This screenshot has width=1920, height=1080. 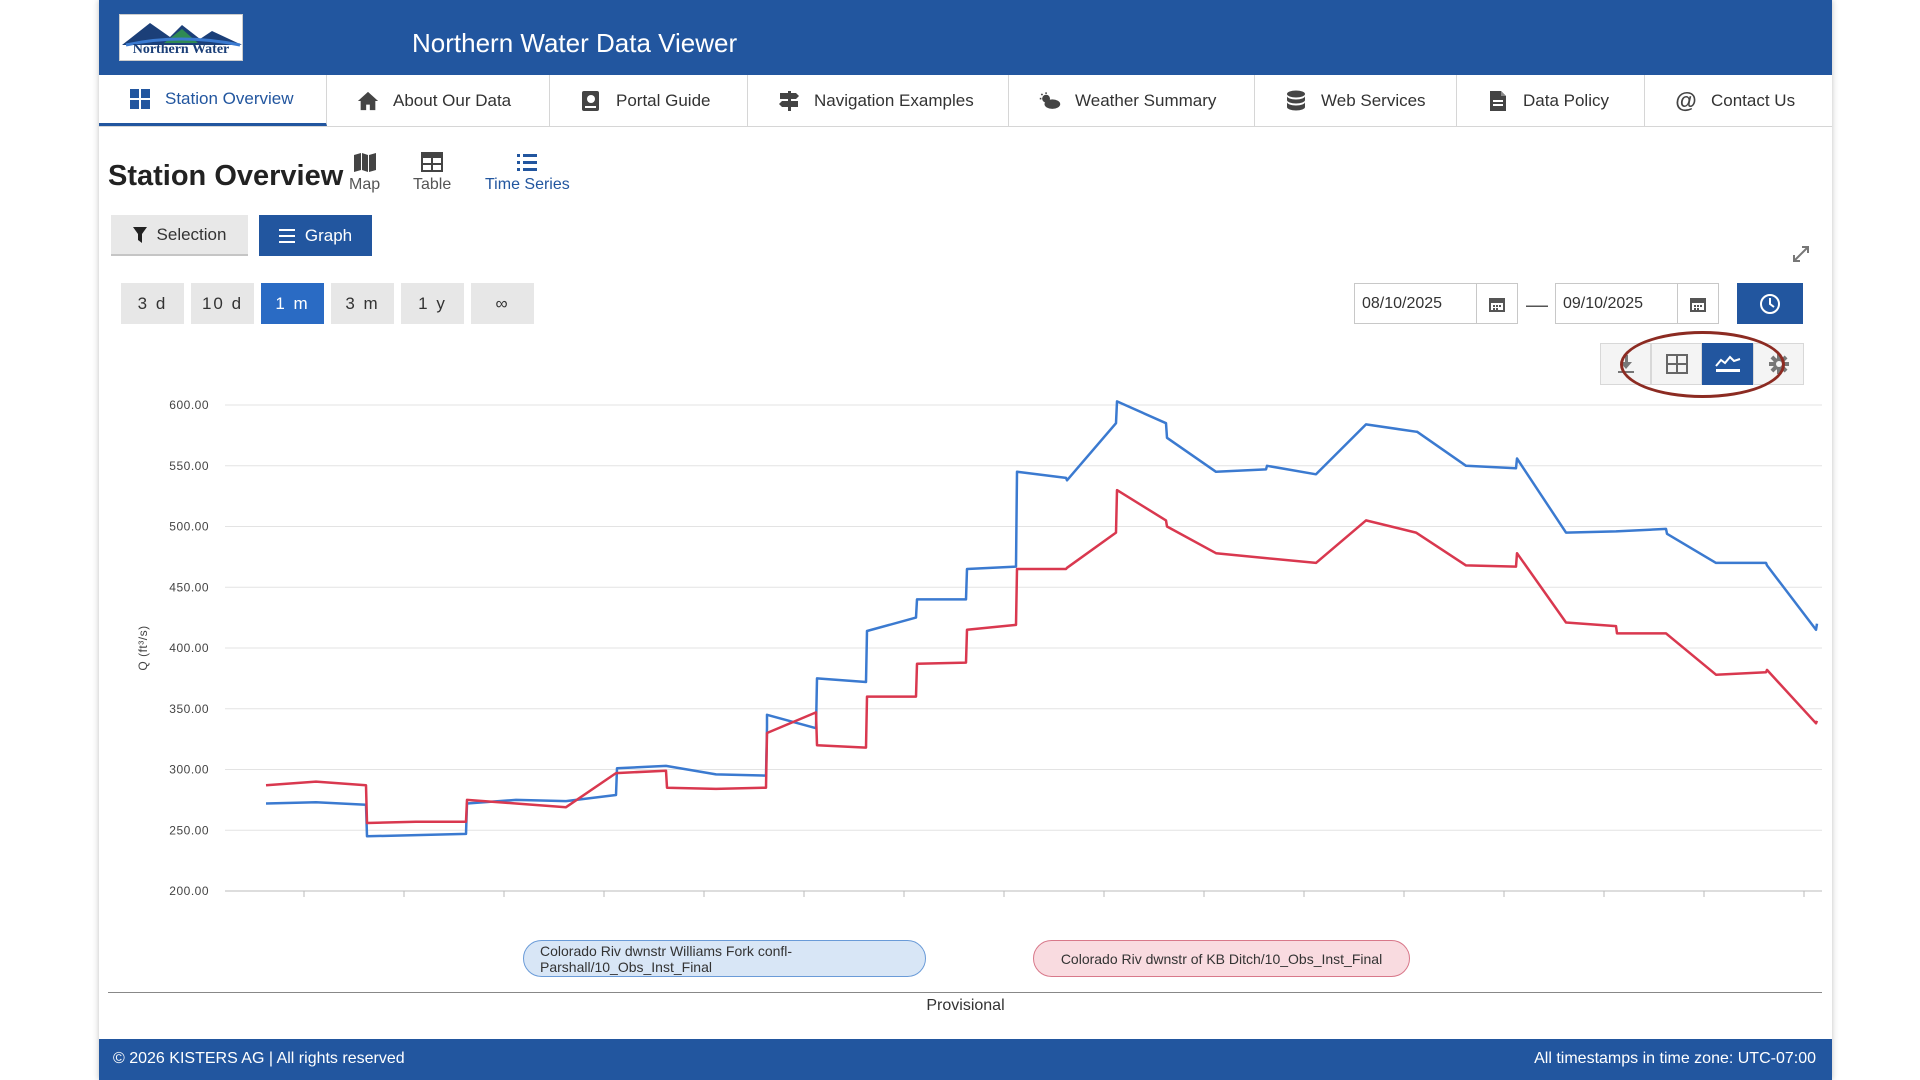 What do you see at coordinates (1675, 1058) in the screenshot?
I see `timezone-text: All timestamps in time zone: UTC-07:00` at bounding box center [1675, 1058].